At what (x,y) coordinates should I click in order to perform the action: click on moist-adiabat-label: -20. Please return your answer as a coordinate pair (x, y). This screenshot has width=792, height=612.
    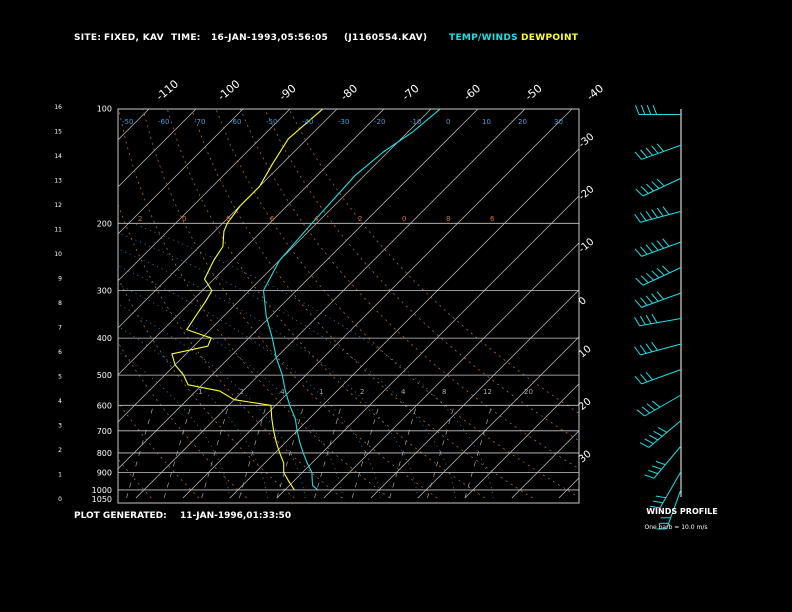
    Looking at the image, I should click on (379, 122).